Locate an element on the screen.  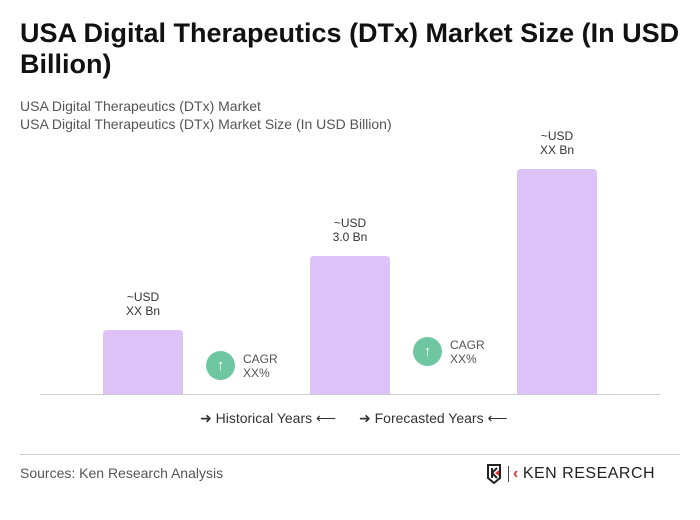
ken-research-logo: ‹ KEN RESEARCH is located at coordinates (570, 474).